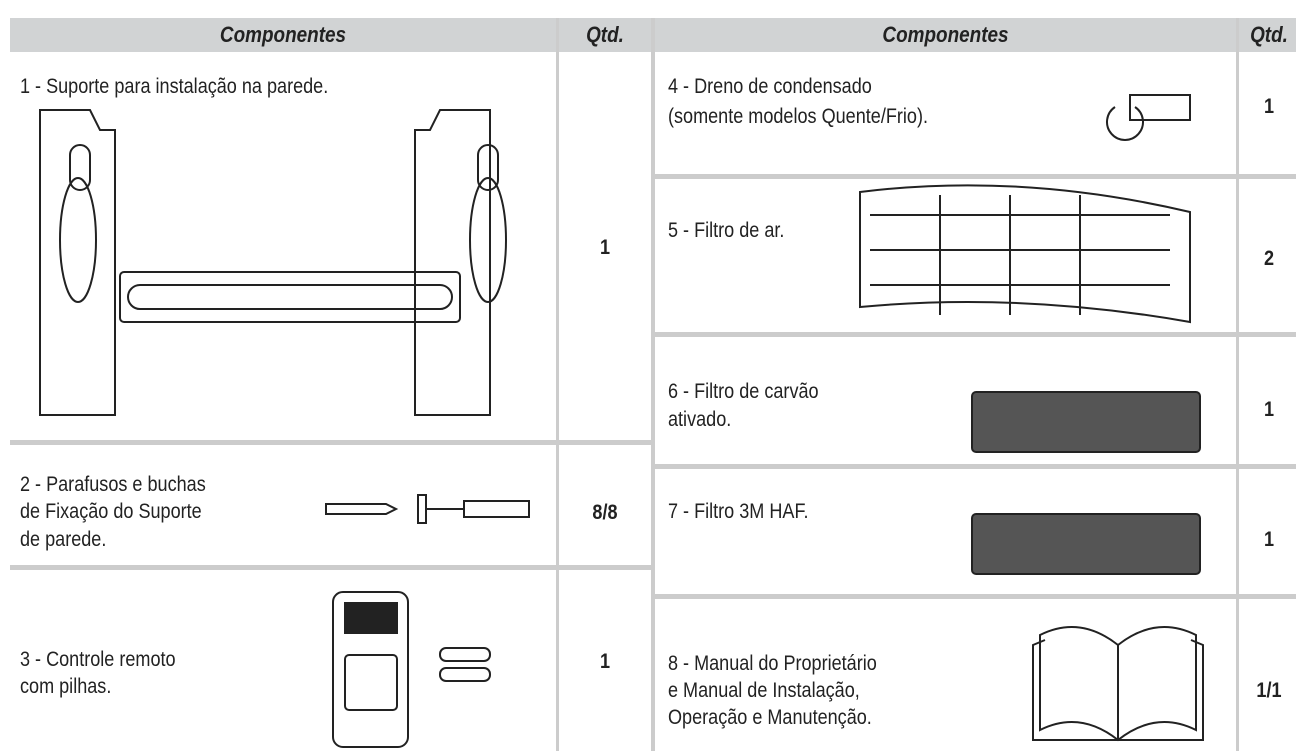 Image resolution: width=1296 pixels, height=751 pixels. Describe the element at coordinates (743, 391) in the screenshot. I see `component-text: 6 - Filtro de carvão` at that location.